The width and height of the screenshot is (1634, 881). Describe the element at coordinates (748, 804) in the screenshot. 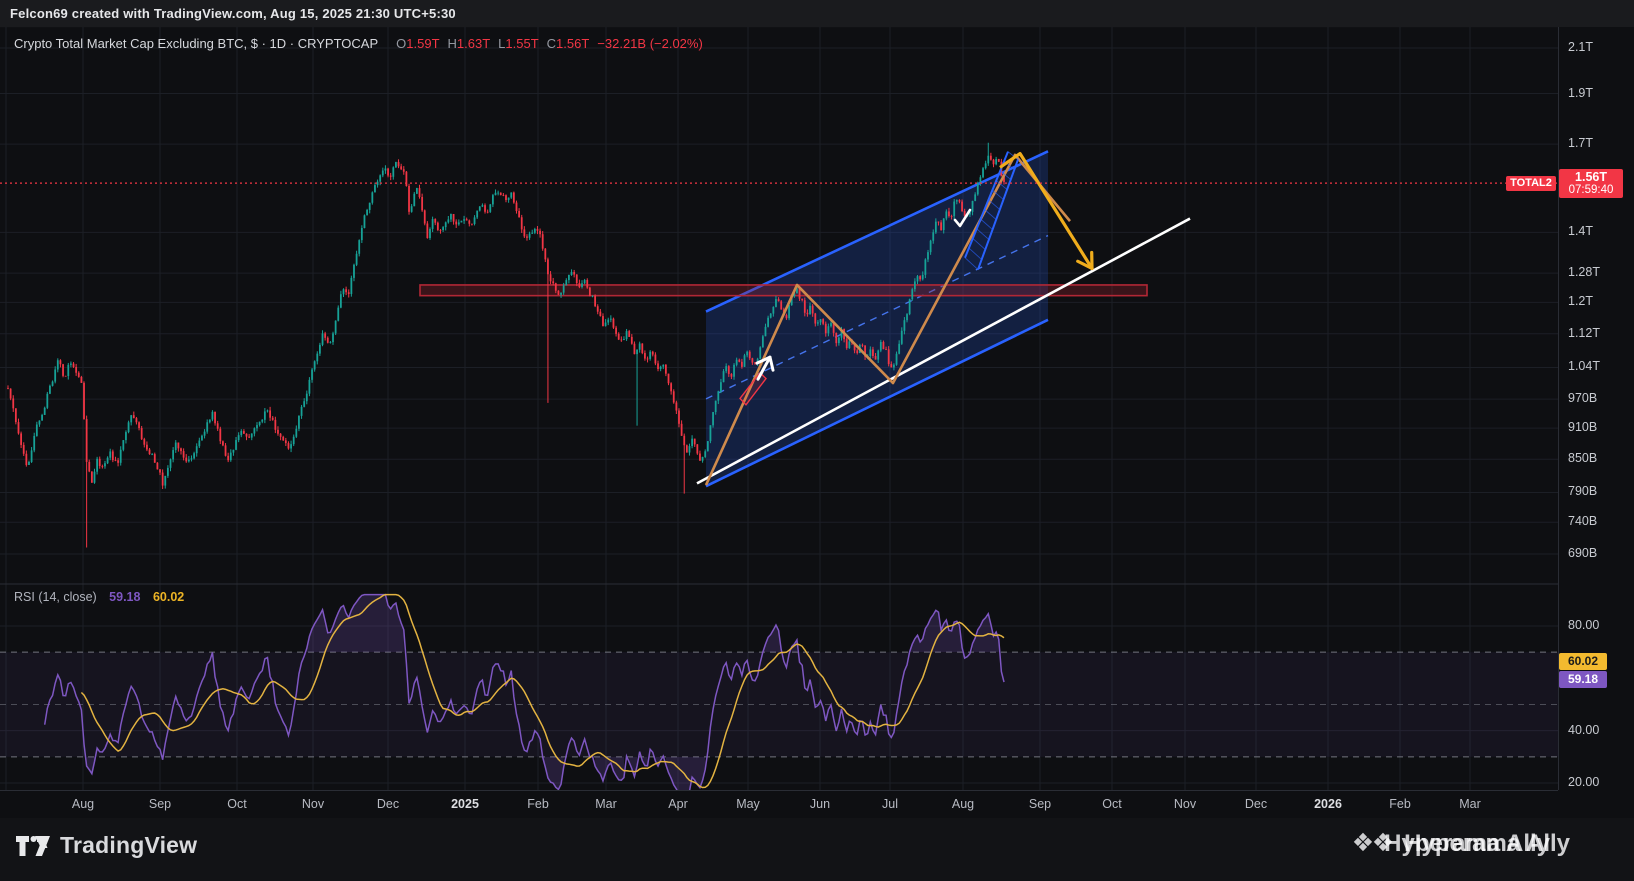

I see `time-tick-label: May` at that location.